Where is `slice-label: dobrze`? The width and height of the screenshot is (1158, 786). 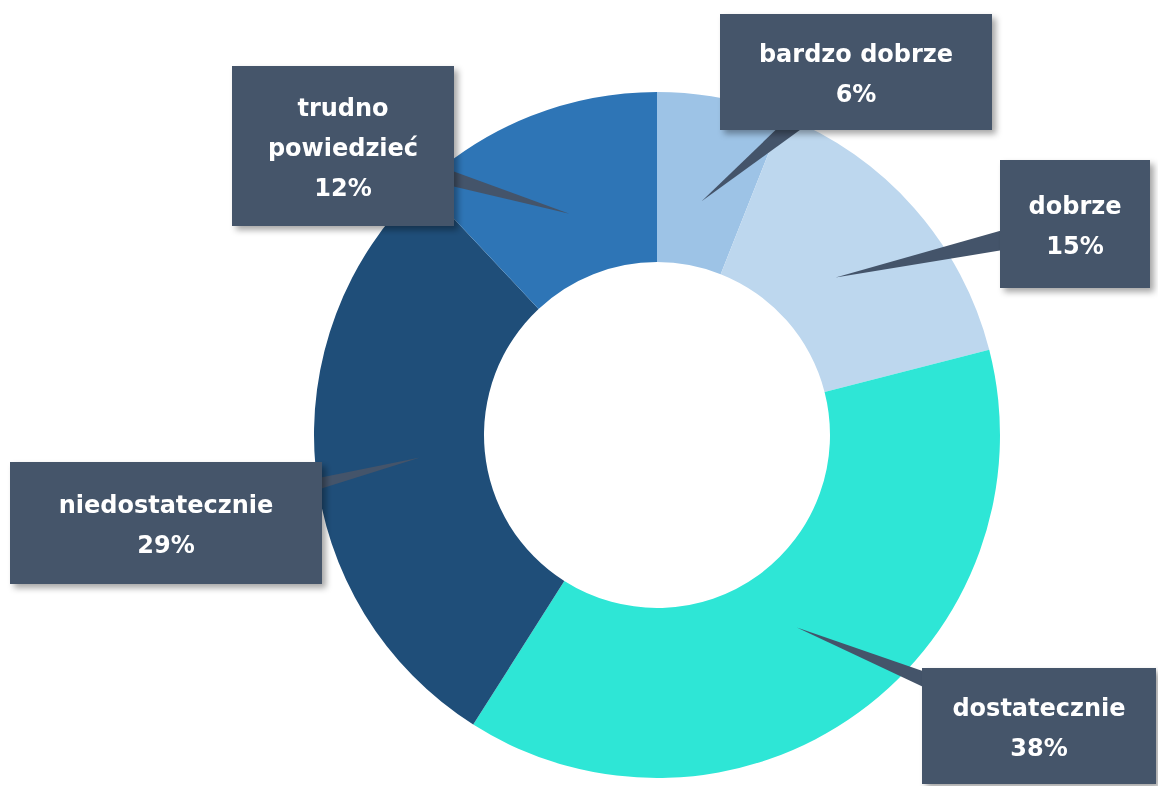
slice-label: dobrze is located at coordinates (1075, 206).